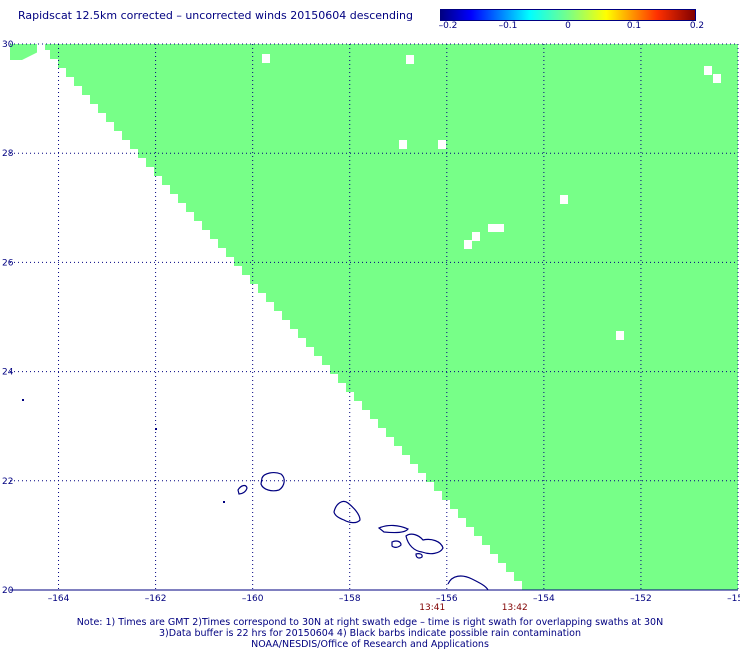  Describe the element at coordinates (350, 599) in the screenshot. I see `lon-tick-label: –158` at that location.